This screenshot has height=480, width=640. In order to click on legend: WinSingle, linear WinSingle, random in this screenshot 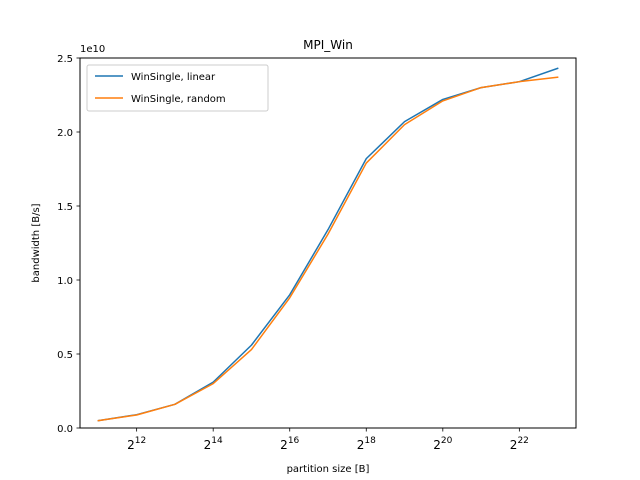, I will do `click(177, 88)`.